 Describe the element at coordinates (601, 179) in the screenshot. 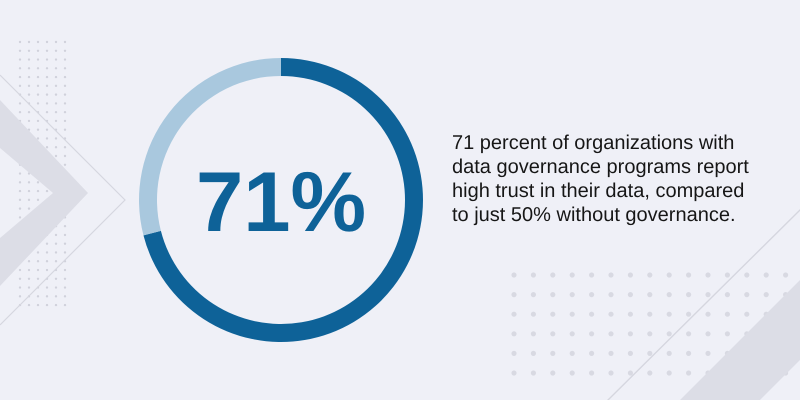

I see `text: 71 percent of organizations with data governance programs report high trust in their data, compared to just 50% without governance.` at that location.